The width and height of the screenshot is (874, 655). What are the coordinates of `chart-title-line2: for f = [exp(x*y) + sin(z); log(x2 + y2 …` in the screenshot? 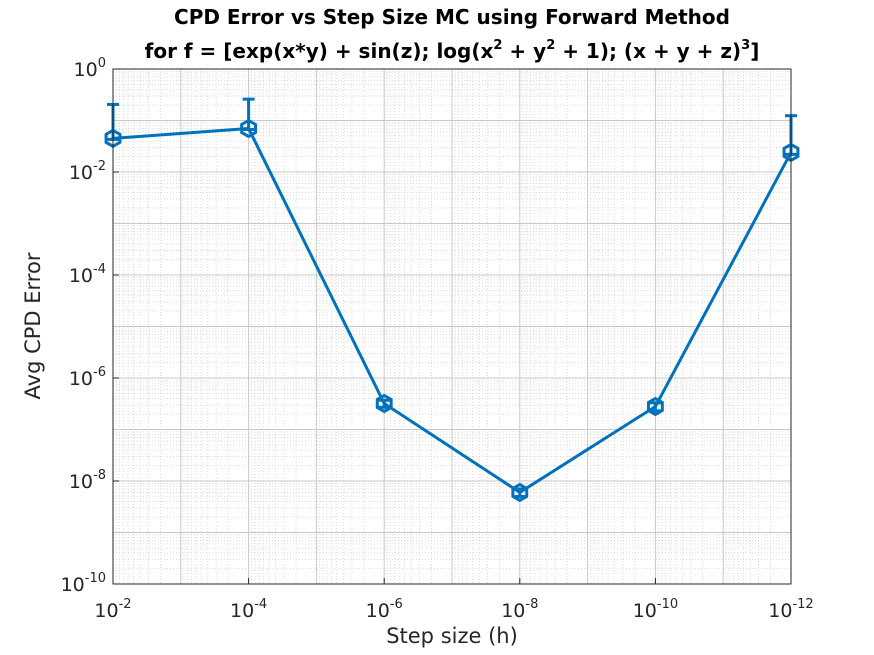 It's located at (452, 50).